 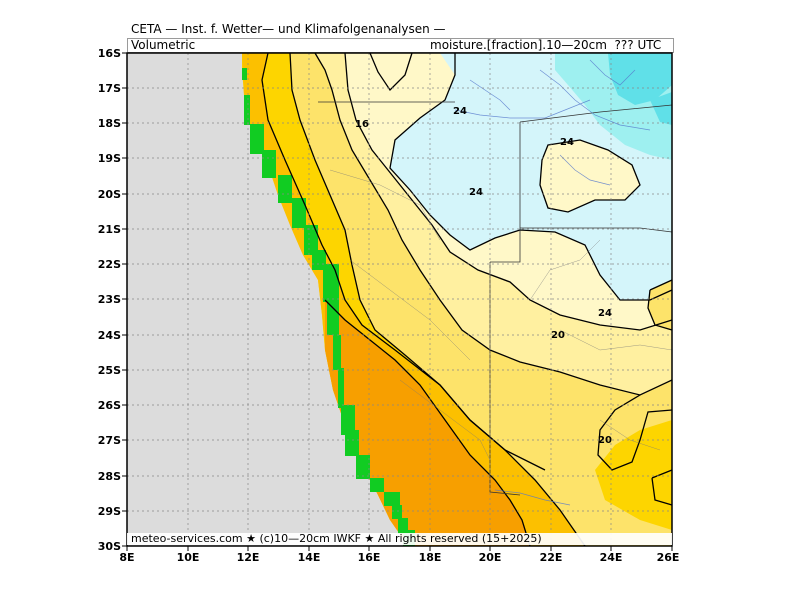 What do you see at coordinates (126, 557) in the screenshot?
I see `lon-label: 8E` at bounding box center [126, 557].